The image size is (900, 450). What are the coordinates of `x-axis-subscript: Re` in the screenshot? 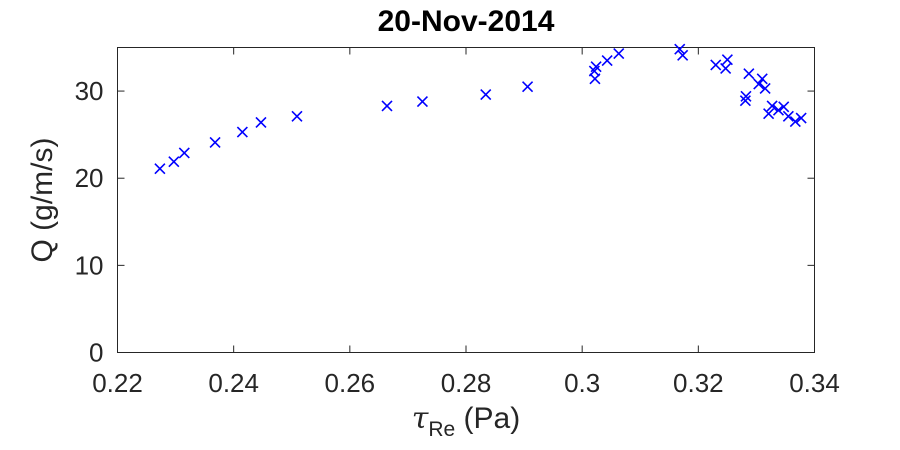 It's located at (441, 429).